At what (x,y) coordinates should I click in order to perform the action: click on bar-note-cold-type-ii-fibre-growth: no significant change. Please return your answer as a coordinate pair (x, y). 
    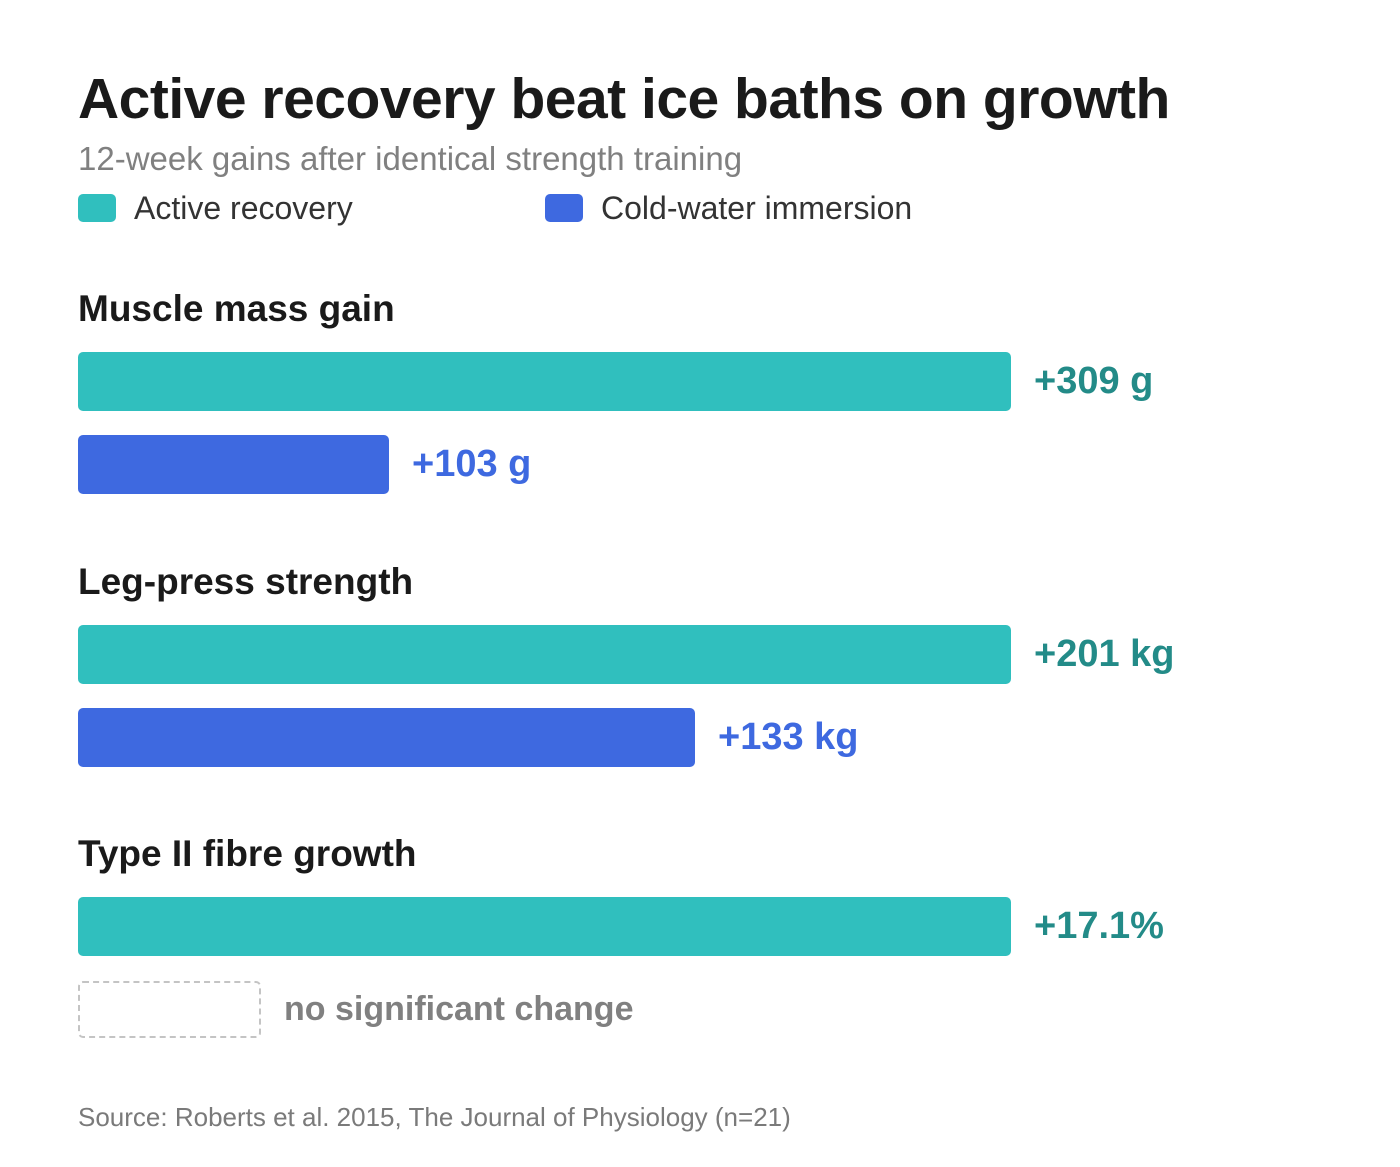
    Looking at the image, I should click on (459, 1009).